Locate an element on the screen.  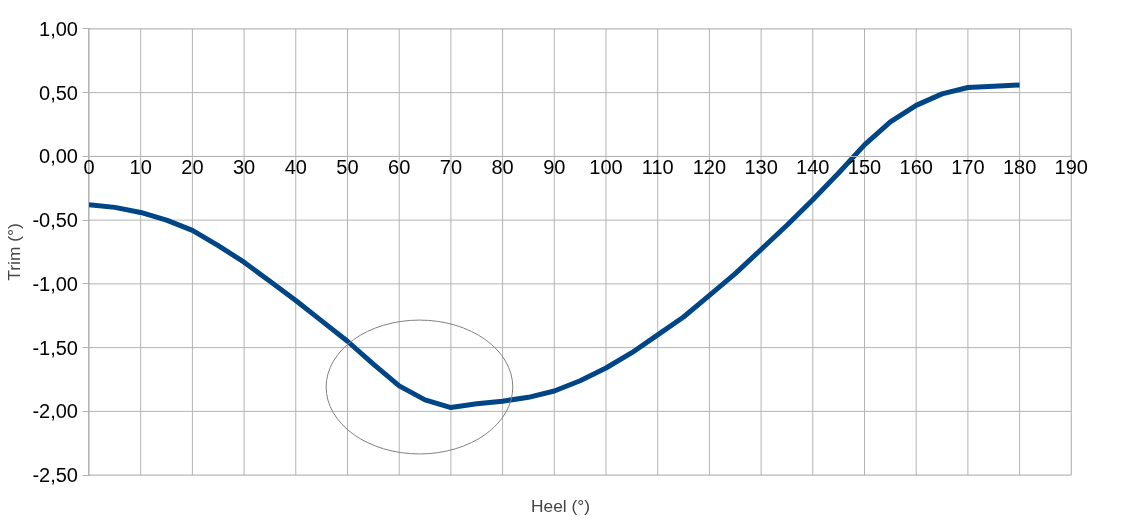
x-tick-label: 20 is located at coordinates (192, 167).